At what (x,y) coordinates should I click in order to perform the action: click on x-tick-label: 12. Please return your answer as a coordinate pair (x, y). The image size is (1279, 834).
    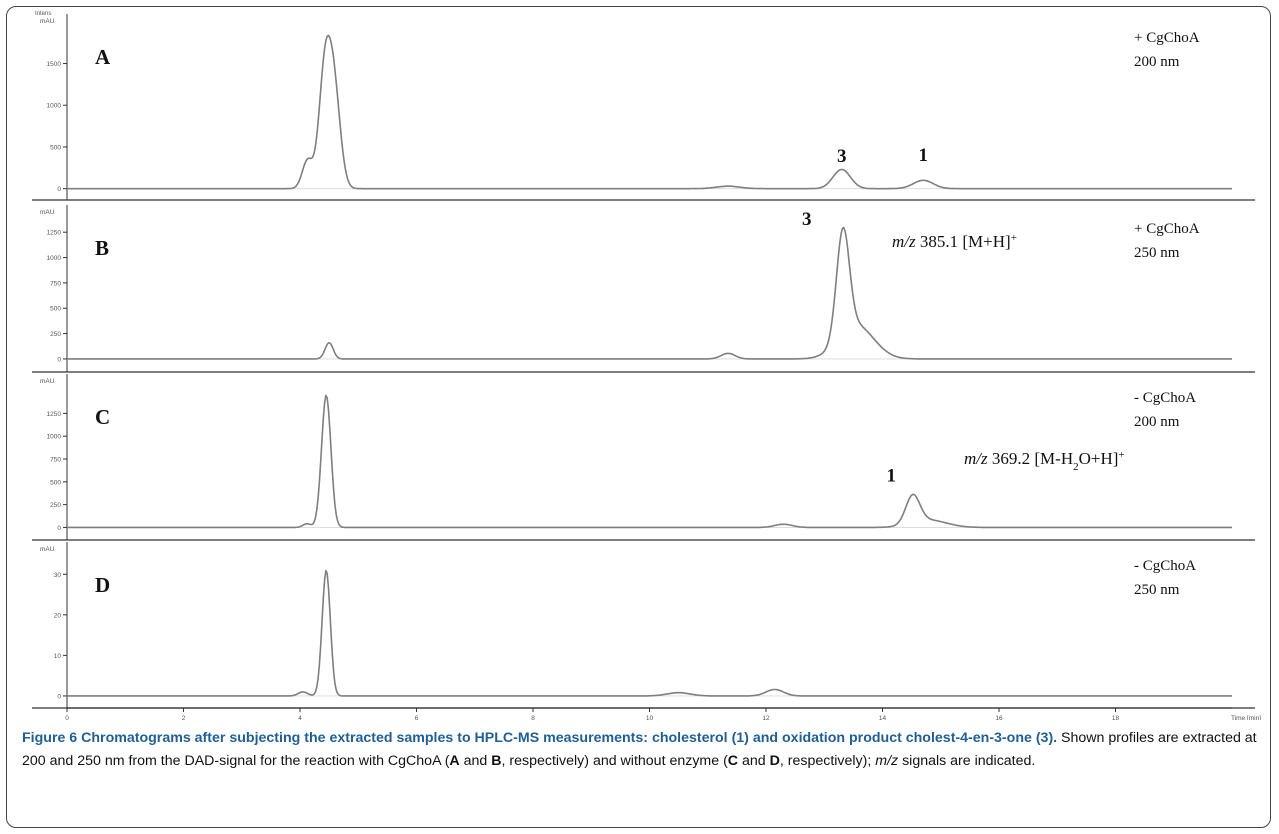
    Looking at the image, I should click on (766, 717).